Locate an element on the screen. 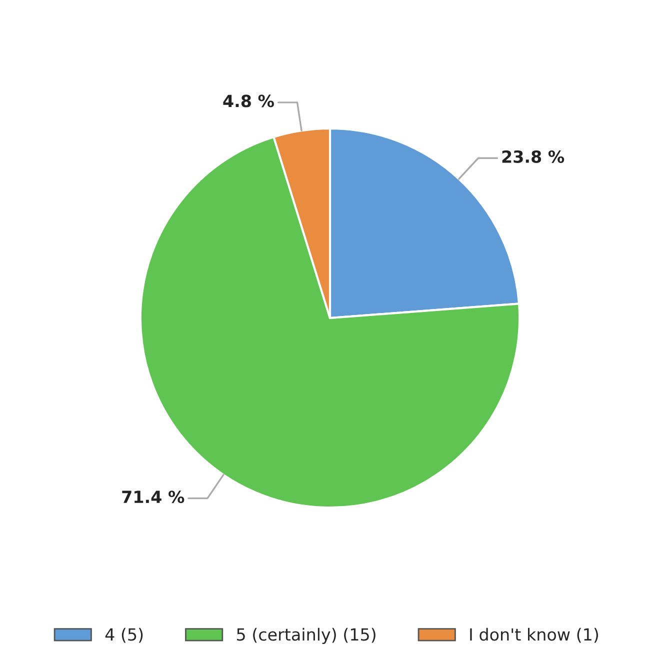 The width and height of the screenshot is (654, 659). legend-label: 5 (certainly) (15) is located at coordinates (306, 636).